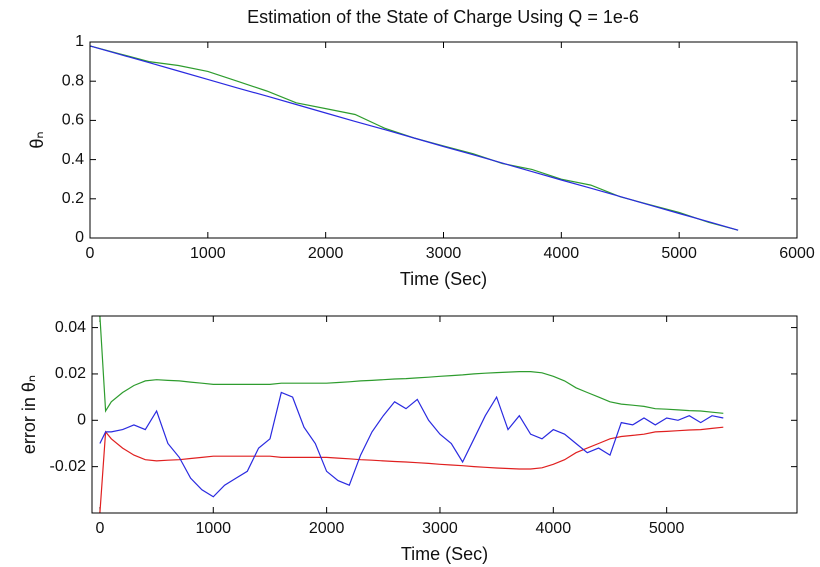  I want to click on y-tick-label: 0.4, so click(73, 159).